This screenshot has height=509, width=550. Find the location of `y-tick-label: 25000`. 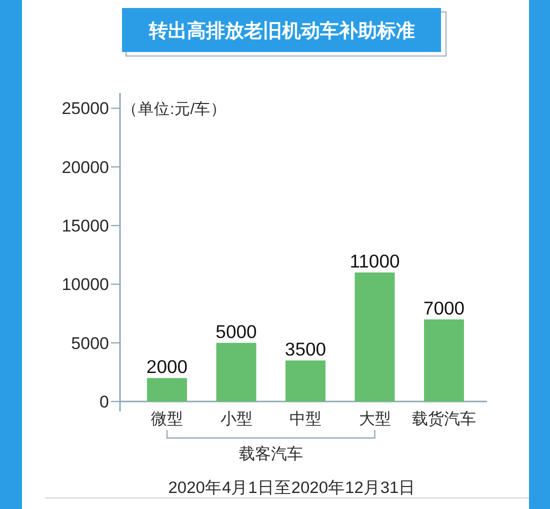

y-tick-label: 25000 is located at coordinates (85, 108).